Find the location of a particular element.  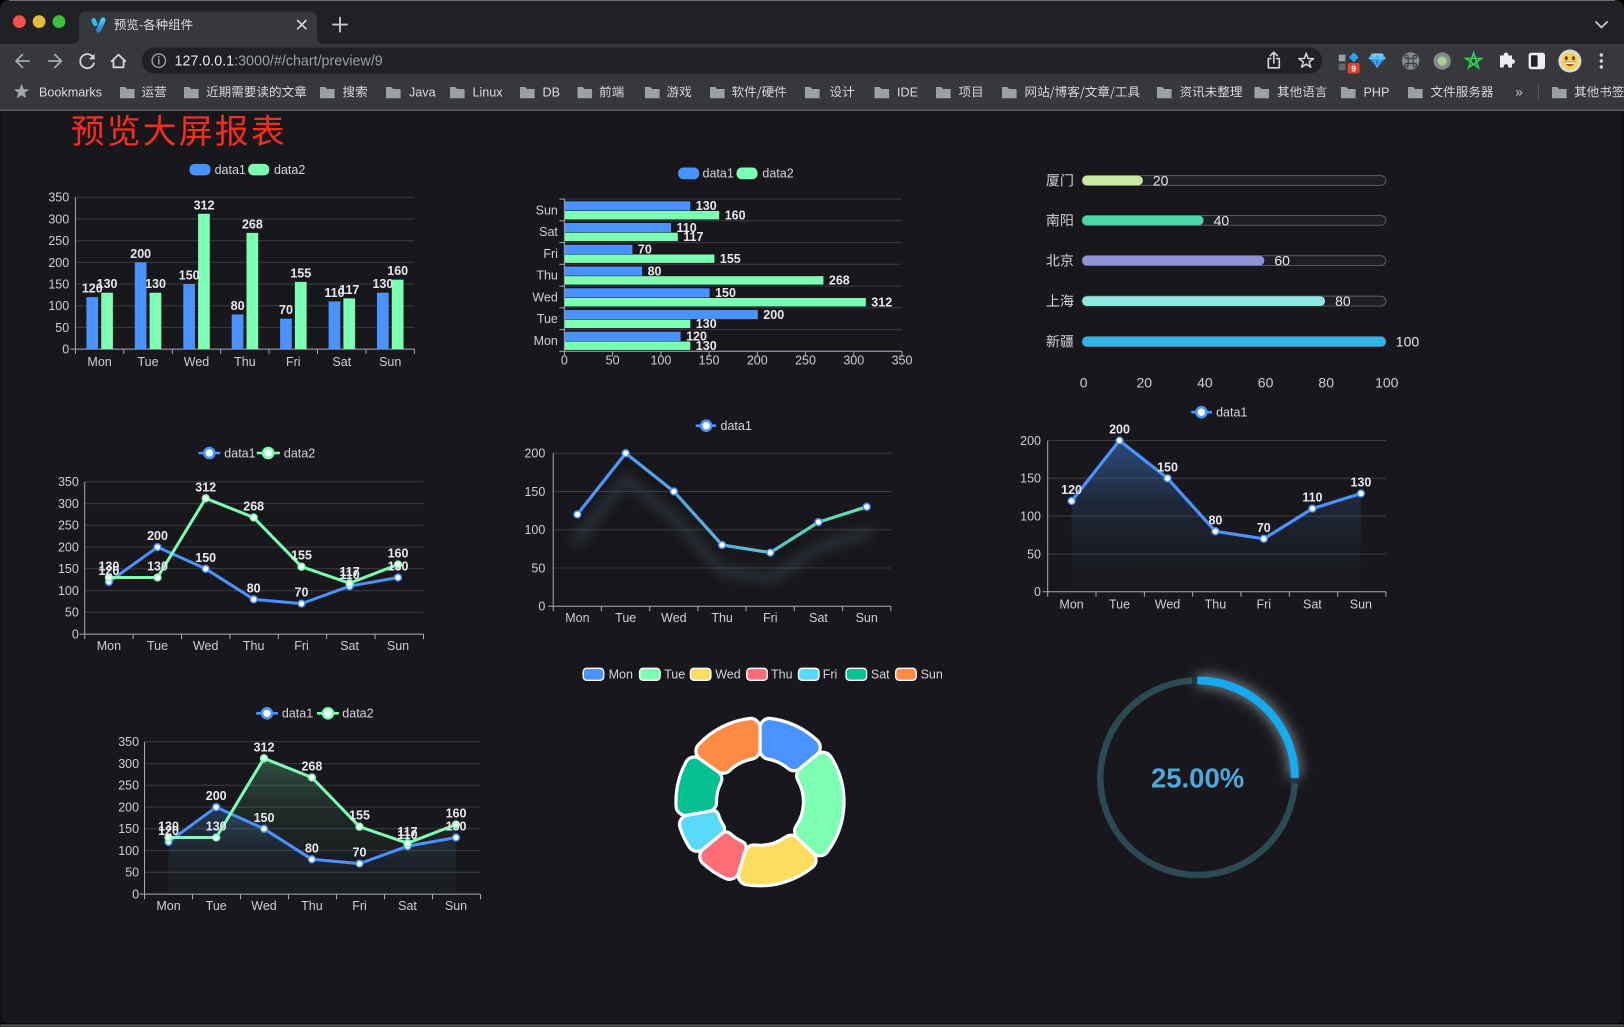

svg-text: DB is located at coordinates (552, 92).